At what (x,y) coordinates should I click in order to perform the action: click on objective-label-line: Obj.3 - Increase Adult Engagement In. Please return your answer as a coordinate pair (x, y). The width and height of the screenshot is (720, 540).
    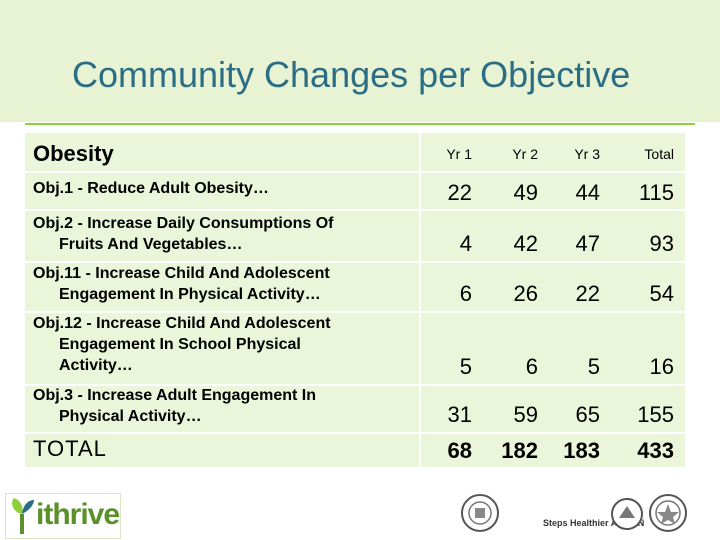
    Looking at the image, I should click on (175, 395).